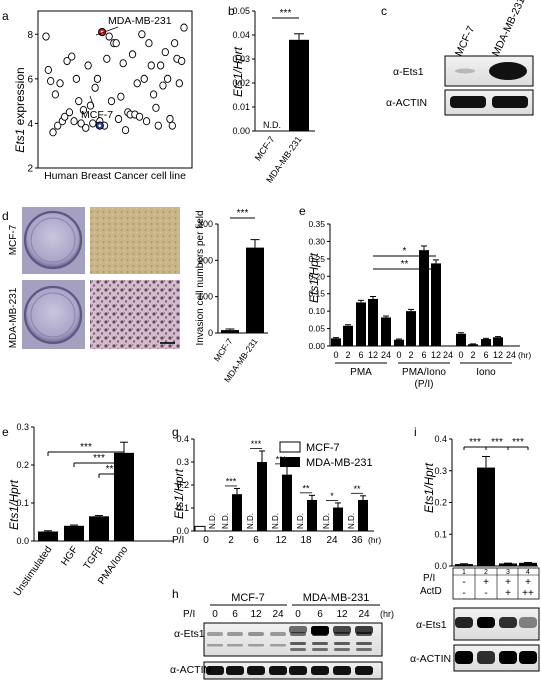 The height and width of the screenshot is (685, 541). I want to click on blot-h-group-mcf7: MCF-7, so click(248, 598).